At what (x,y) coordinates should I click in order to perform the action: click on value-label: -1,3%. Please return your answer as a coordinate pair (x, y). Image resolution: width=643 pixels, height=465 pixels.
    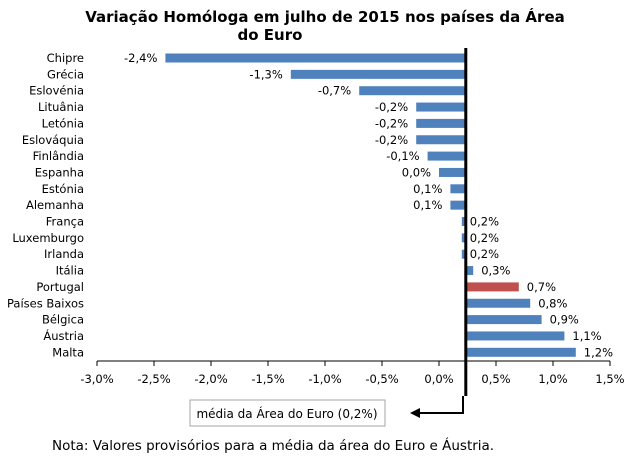
    Looking at the image, I should click on (265, 74).